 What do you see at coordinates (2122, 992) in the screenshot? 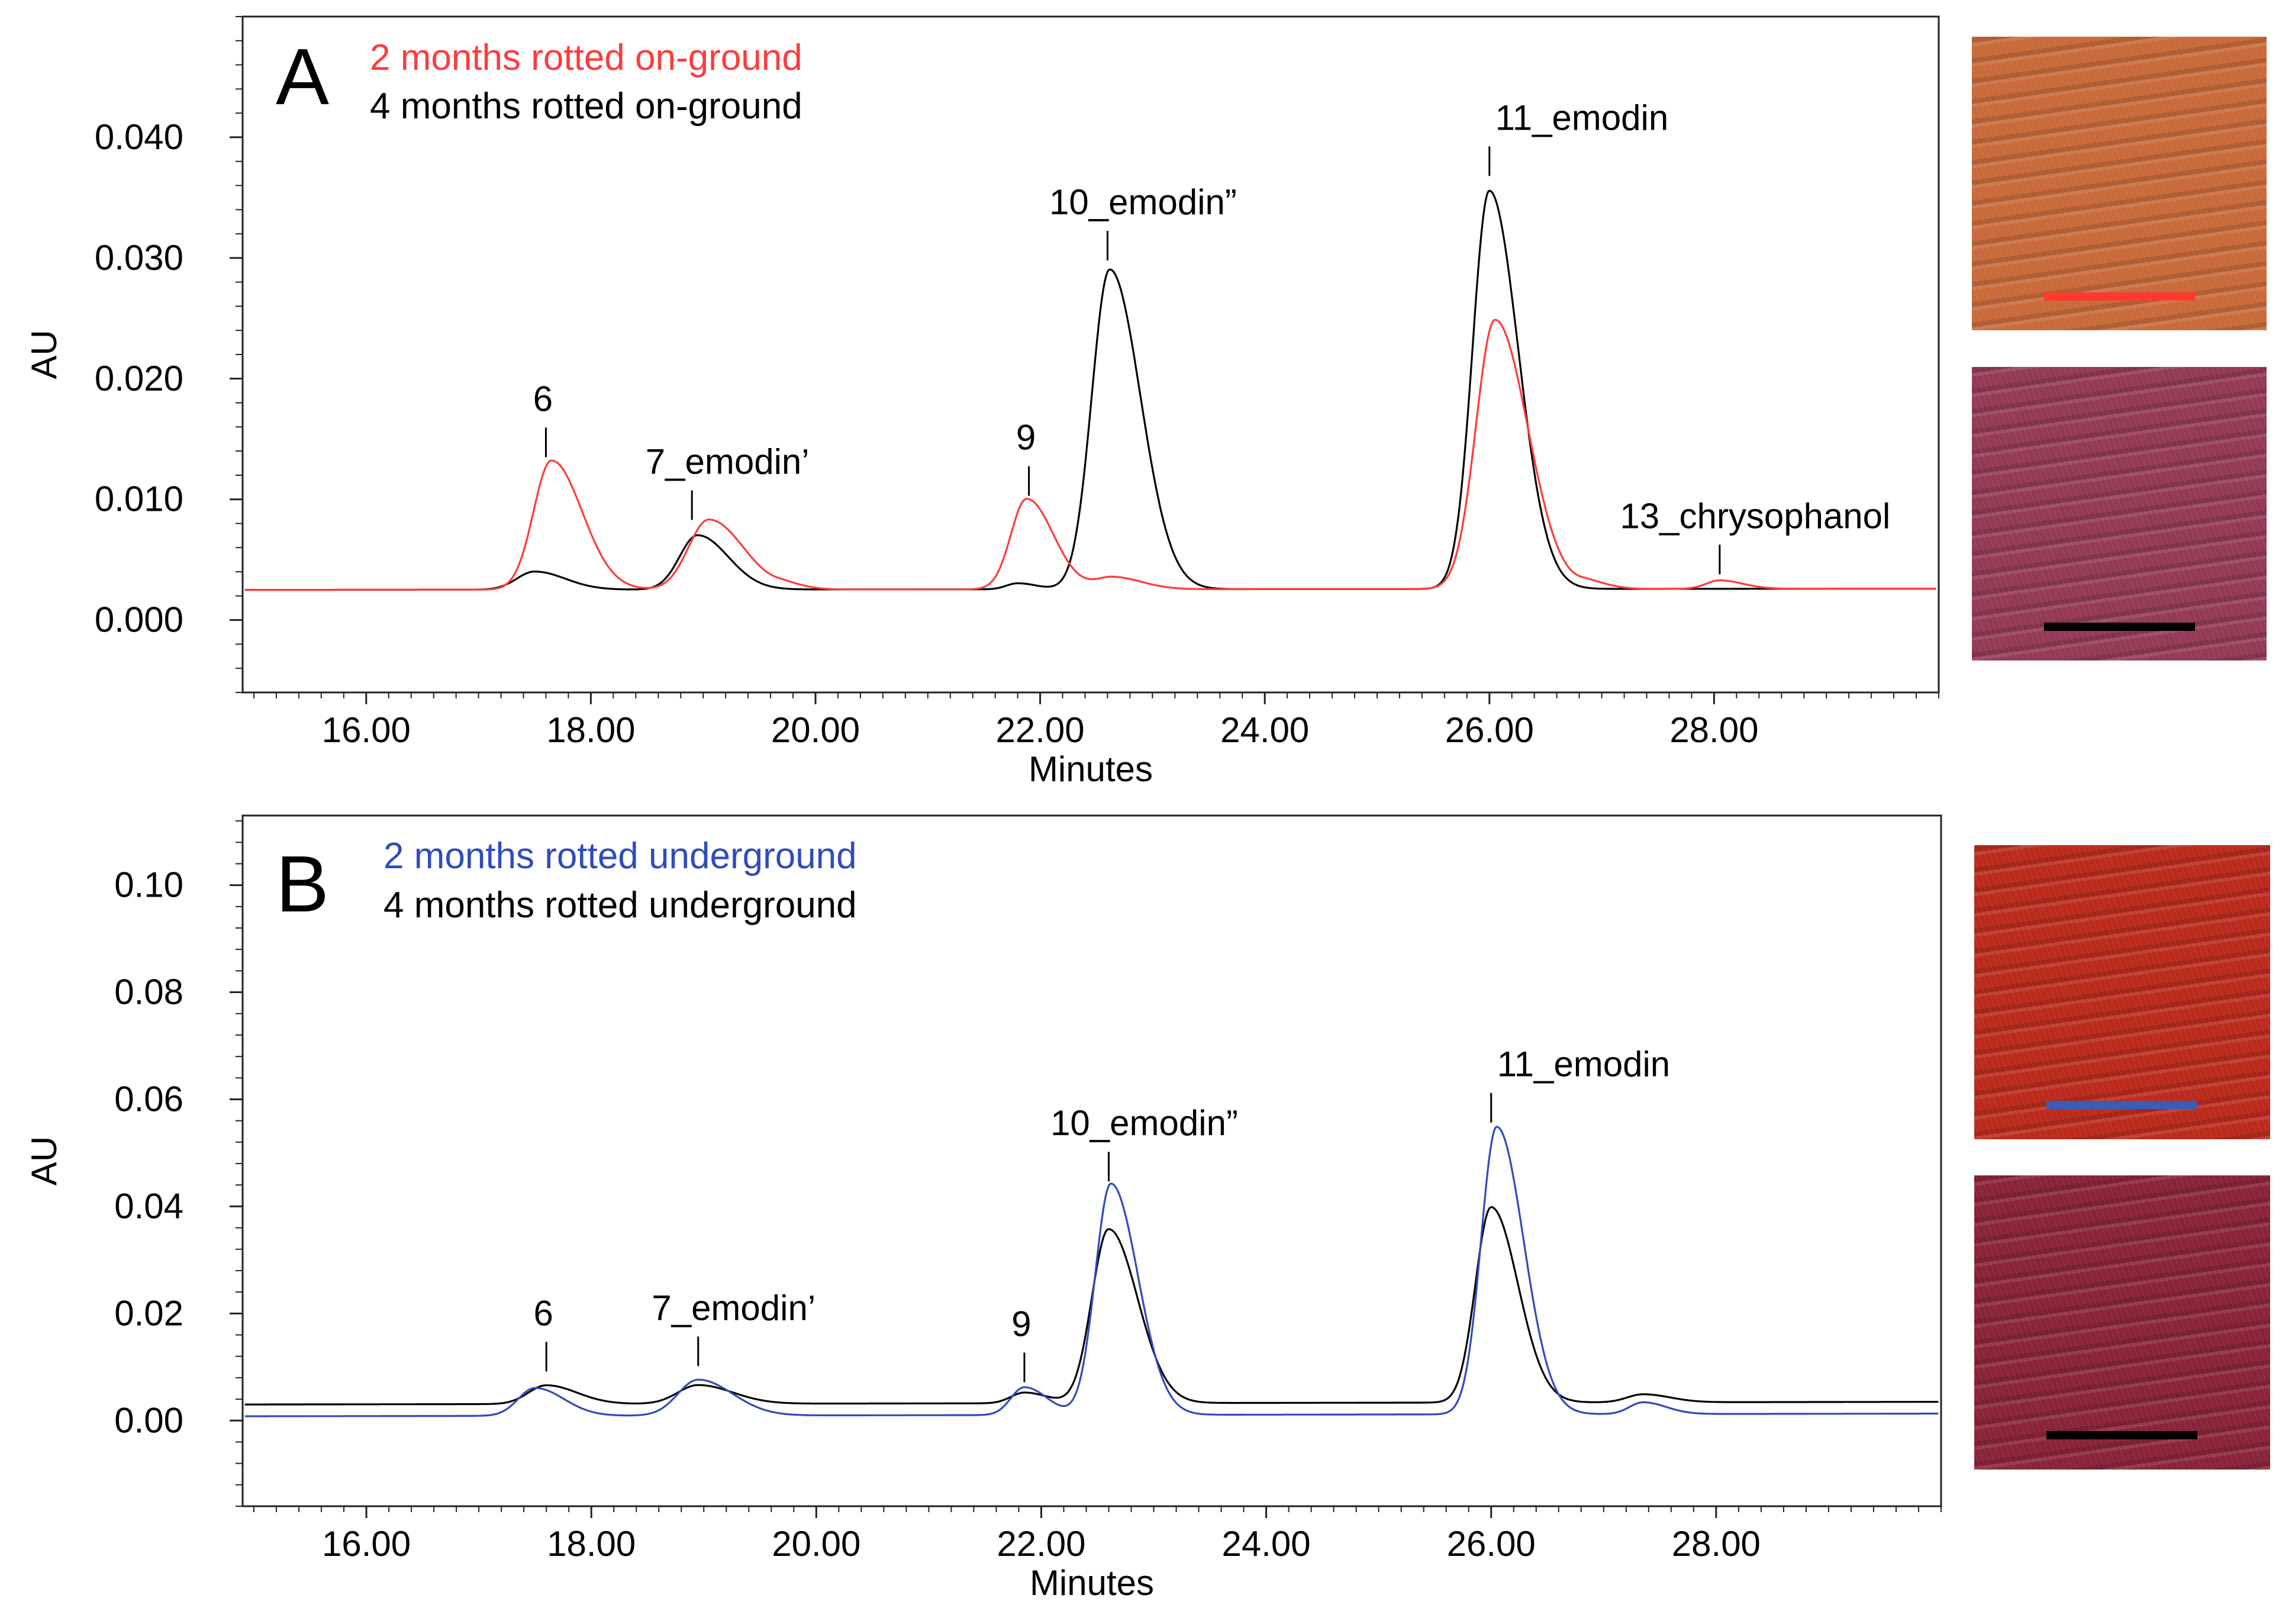
I see `swatch-2-months-underground` at bounding box center [2122, 992].